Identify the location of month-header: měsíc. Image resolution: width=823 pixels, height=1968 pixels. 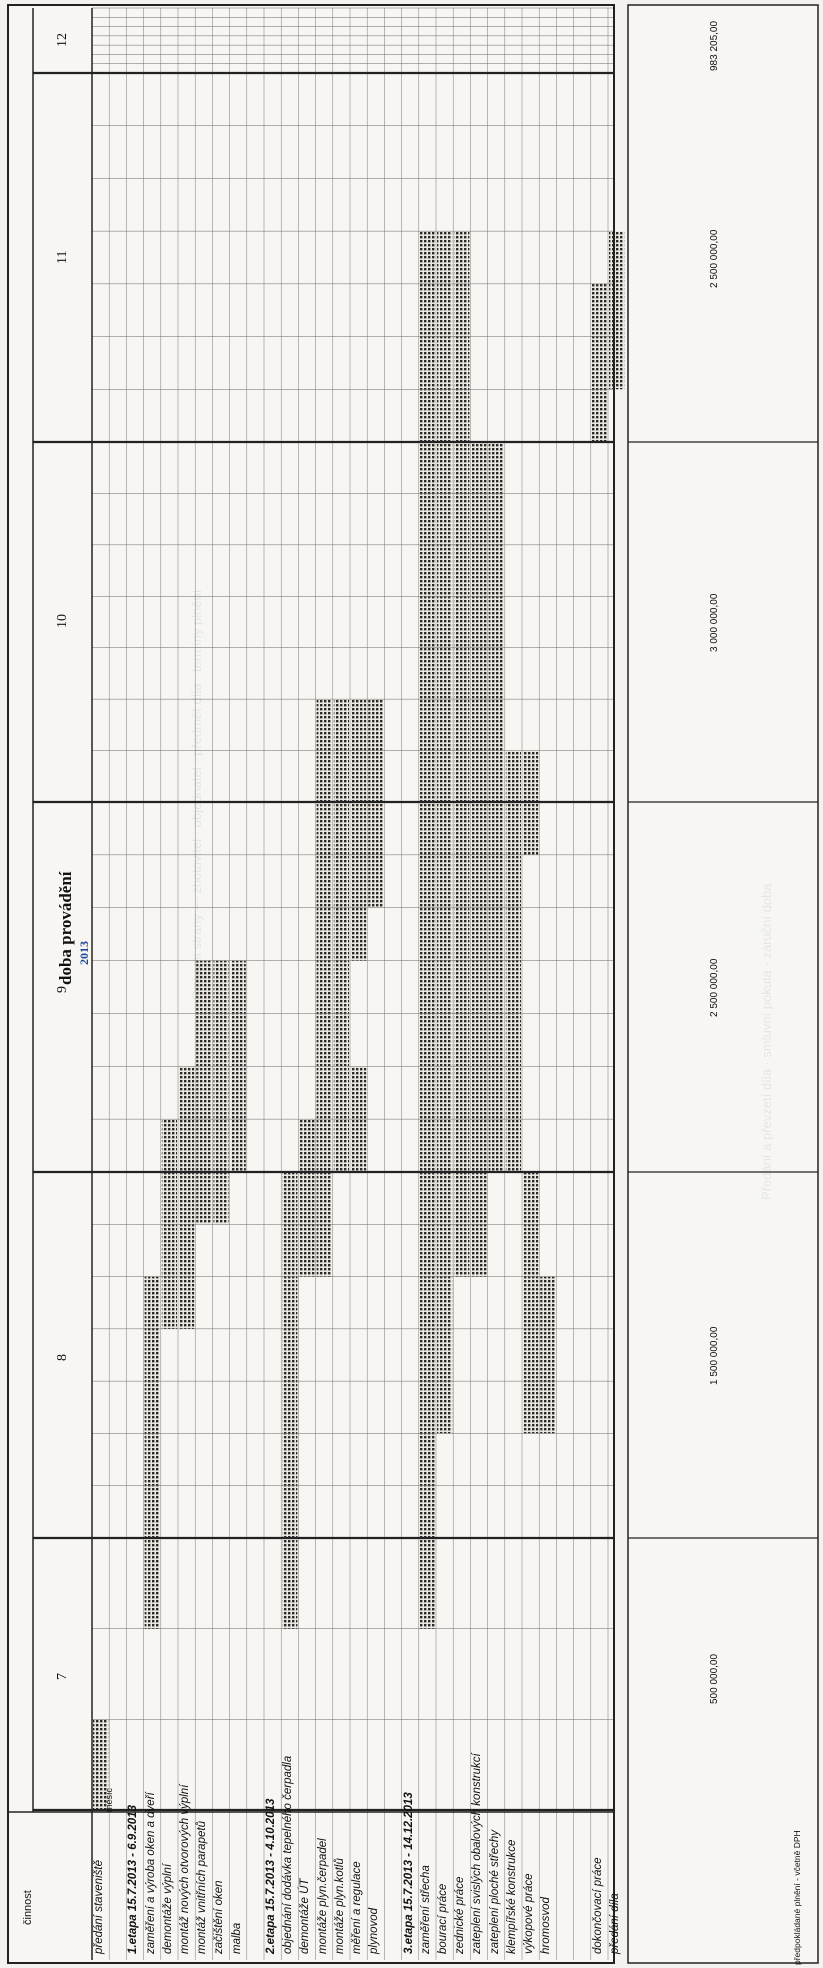
(109, 1799).